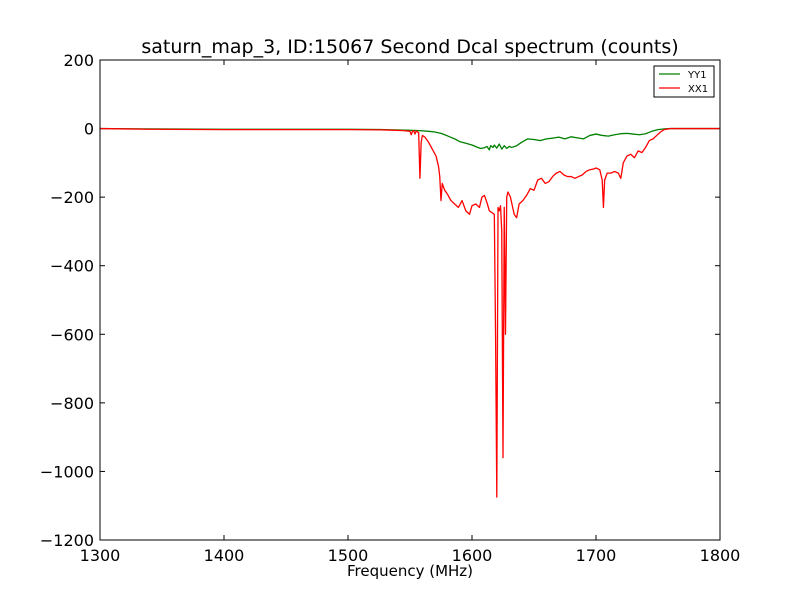 This screenshot has height=600, width=800. I want to click on y-tick-label: −600, so click(72, 334).